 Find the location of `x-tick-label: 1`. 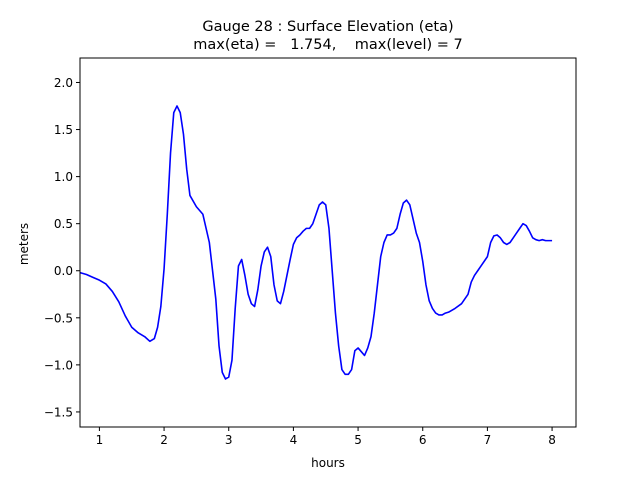

x-tick-label: 1 is located at coordinates (100, 440).